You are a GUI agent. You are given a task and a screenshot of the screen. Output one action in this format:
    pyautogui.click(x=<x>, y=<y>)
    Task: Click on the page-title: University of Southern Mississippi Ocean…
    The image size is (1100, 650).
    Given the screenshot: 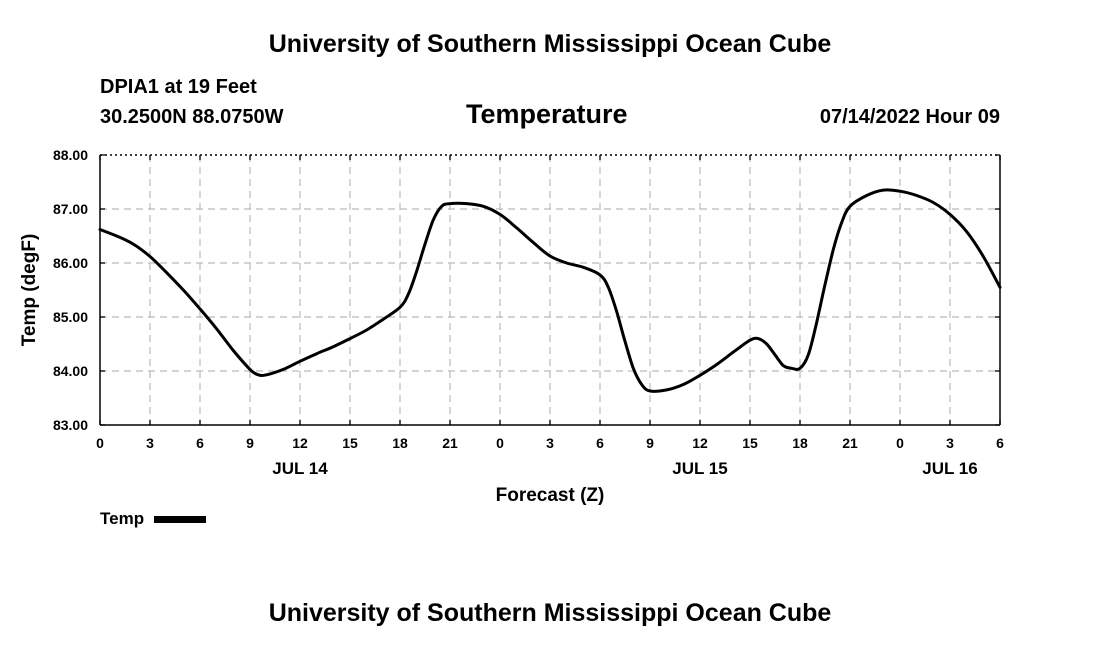 What is the action you would take?
    pyautogui.click(x=550, y=44)
    